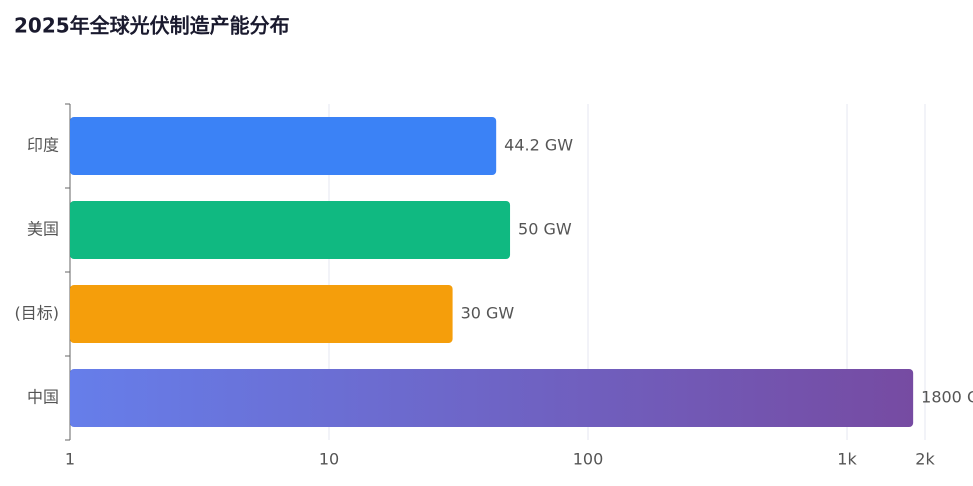 This screenshot has height=486, width=973. Describe the element at coordinates (588, 459) in the screenshot. I see `x-tick-label: 100` at that location.